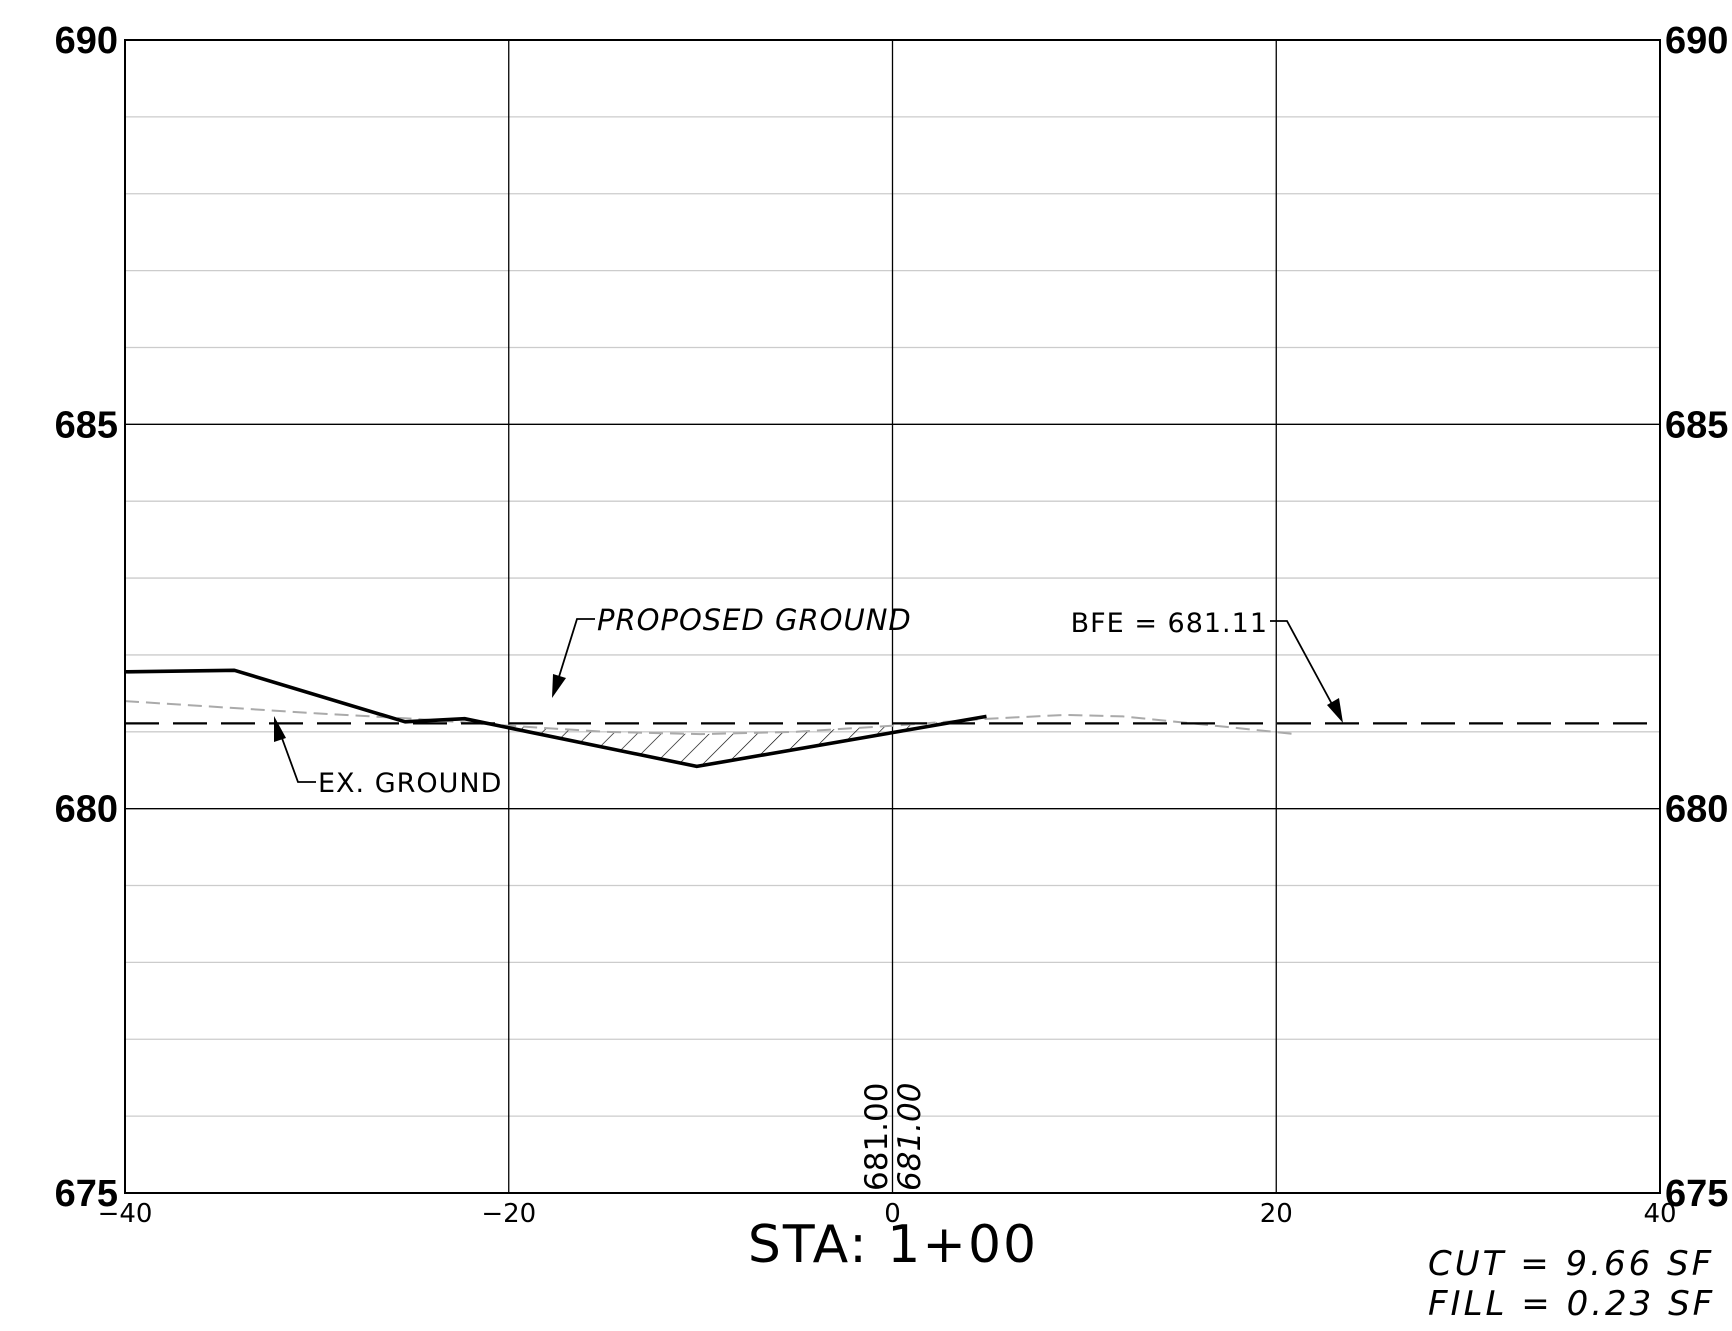 The width and height of the screenshot is (1732, 1331). What do you see at coordinates (1696, 41) in the screenshot?
I see `y-tick-label-right: 690` at bounding box center [1696, 41].